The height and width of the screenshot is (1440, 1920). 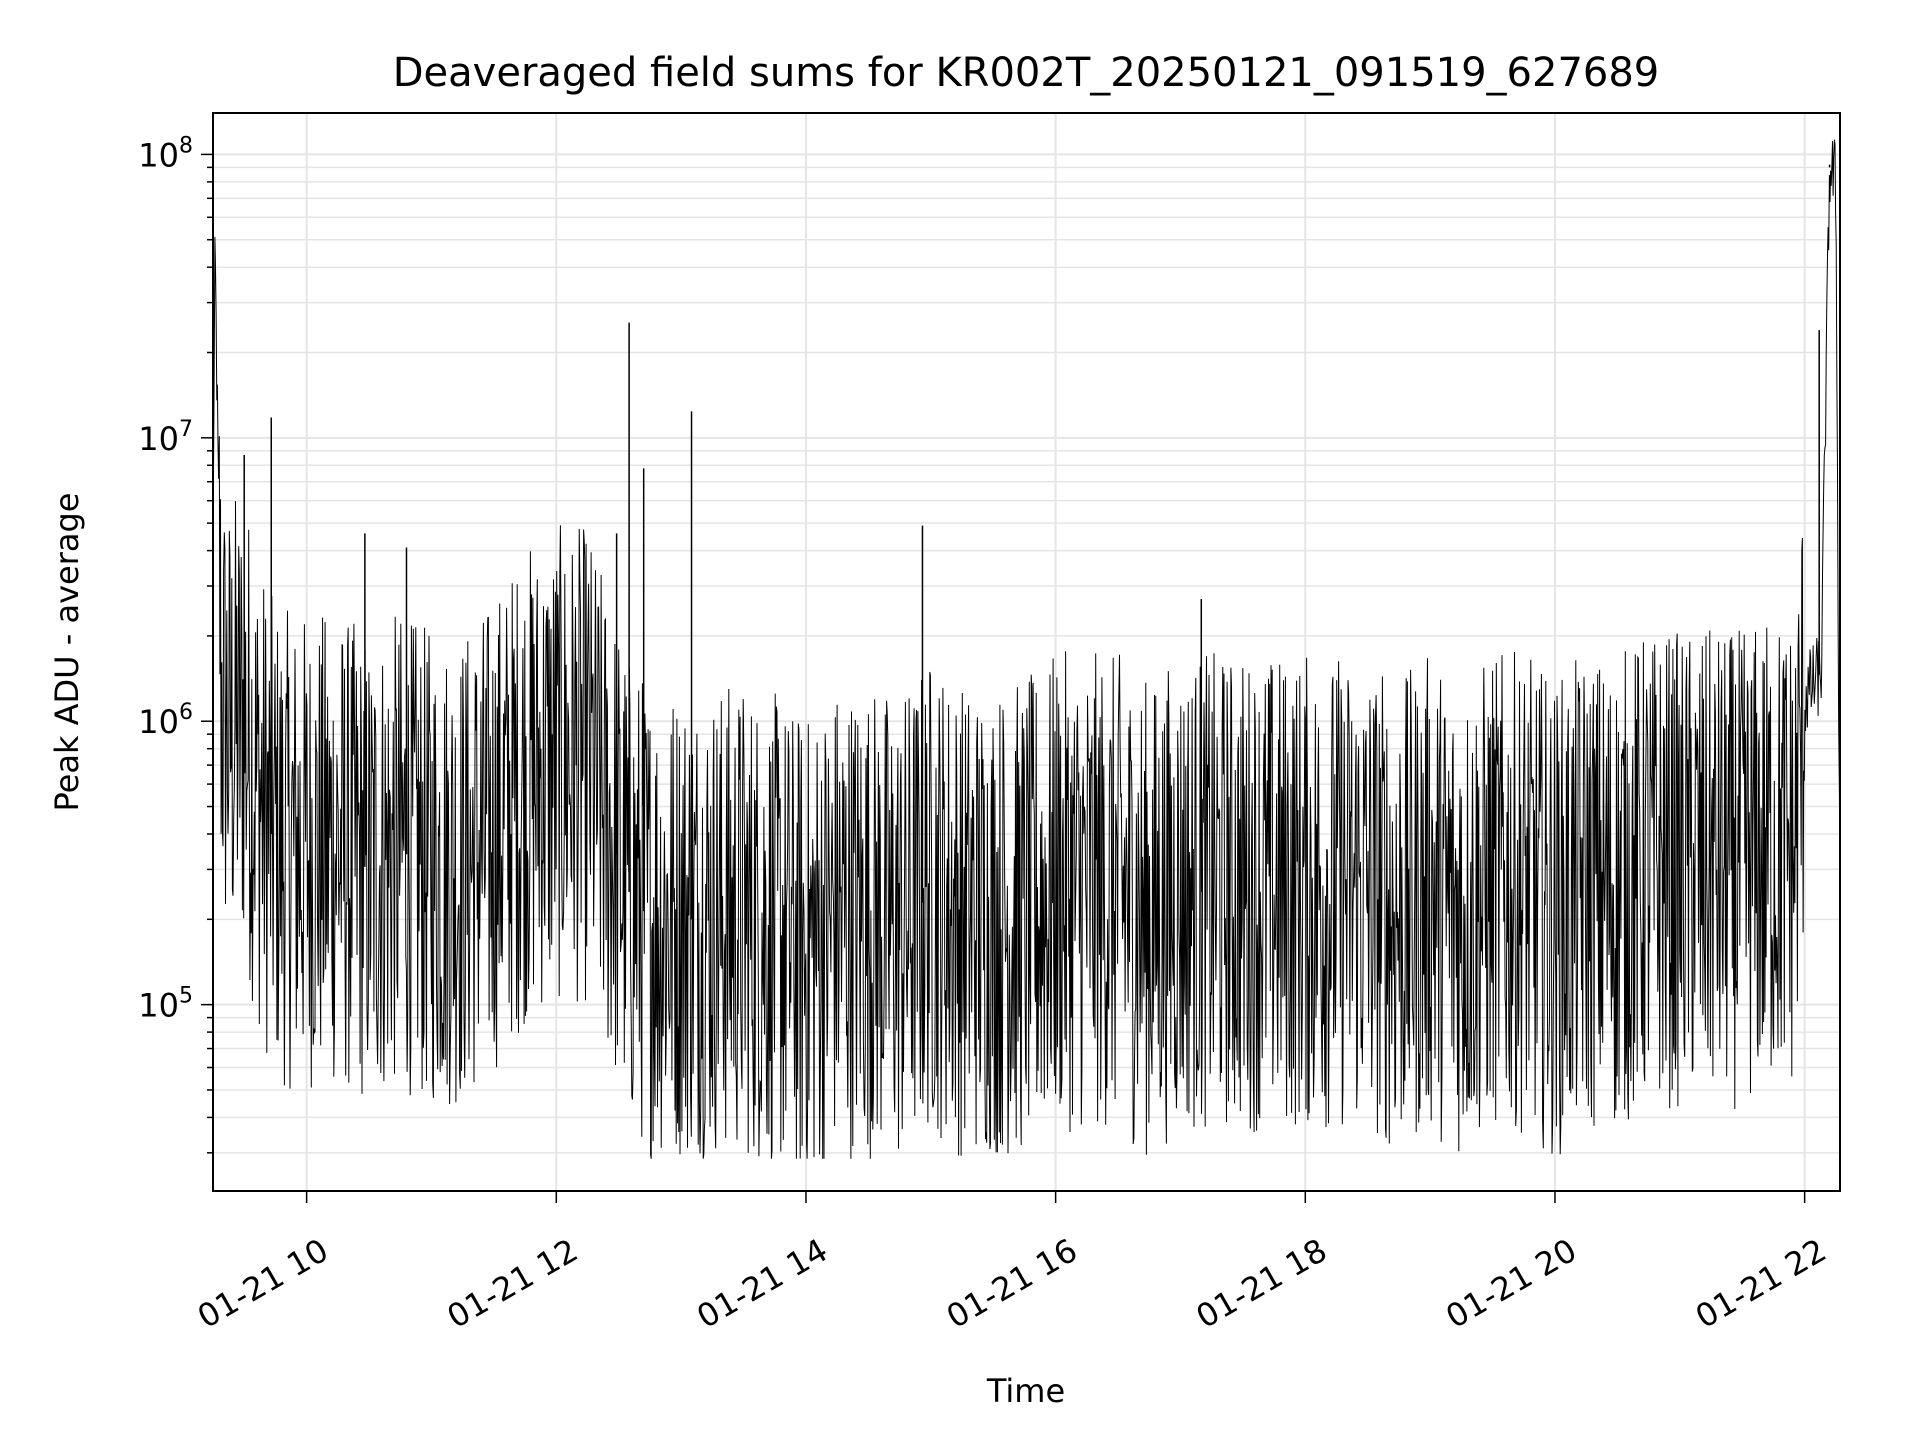 What do you see at coordinates (186, 712) in the screenshot?
I see `y-tick-exponent: 6` at bounding box center [186, 712].